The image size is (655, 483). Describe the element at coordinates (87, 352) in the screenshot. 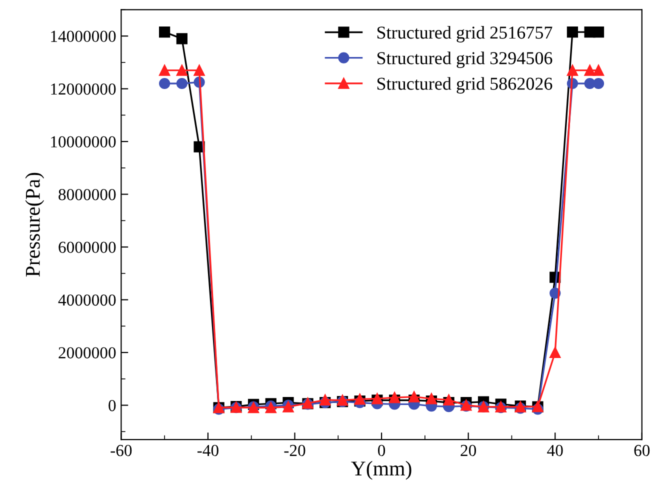

I see `y-tick-label: 2000000` at that location.